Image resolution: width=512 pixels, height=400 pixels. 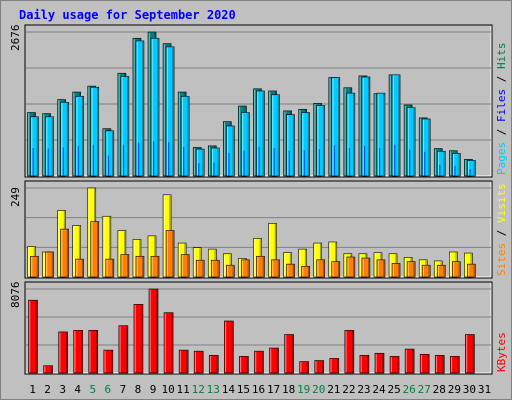 I want to click on x-tick-label: 23, so click(x=363, y=389).